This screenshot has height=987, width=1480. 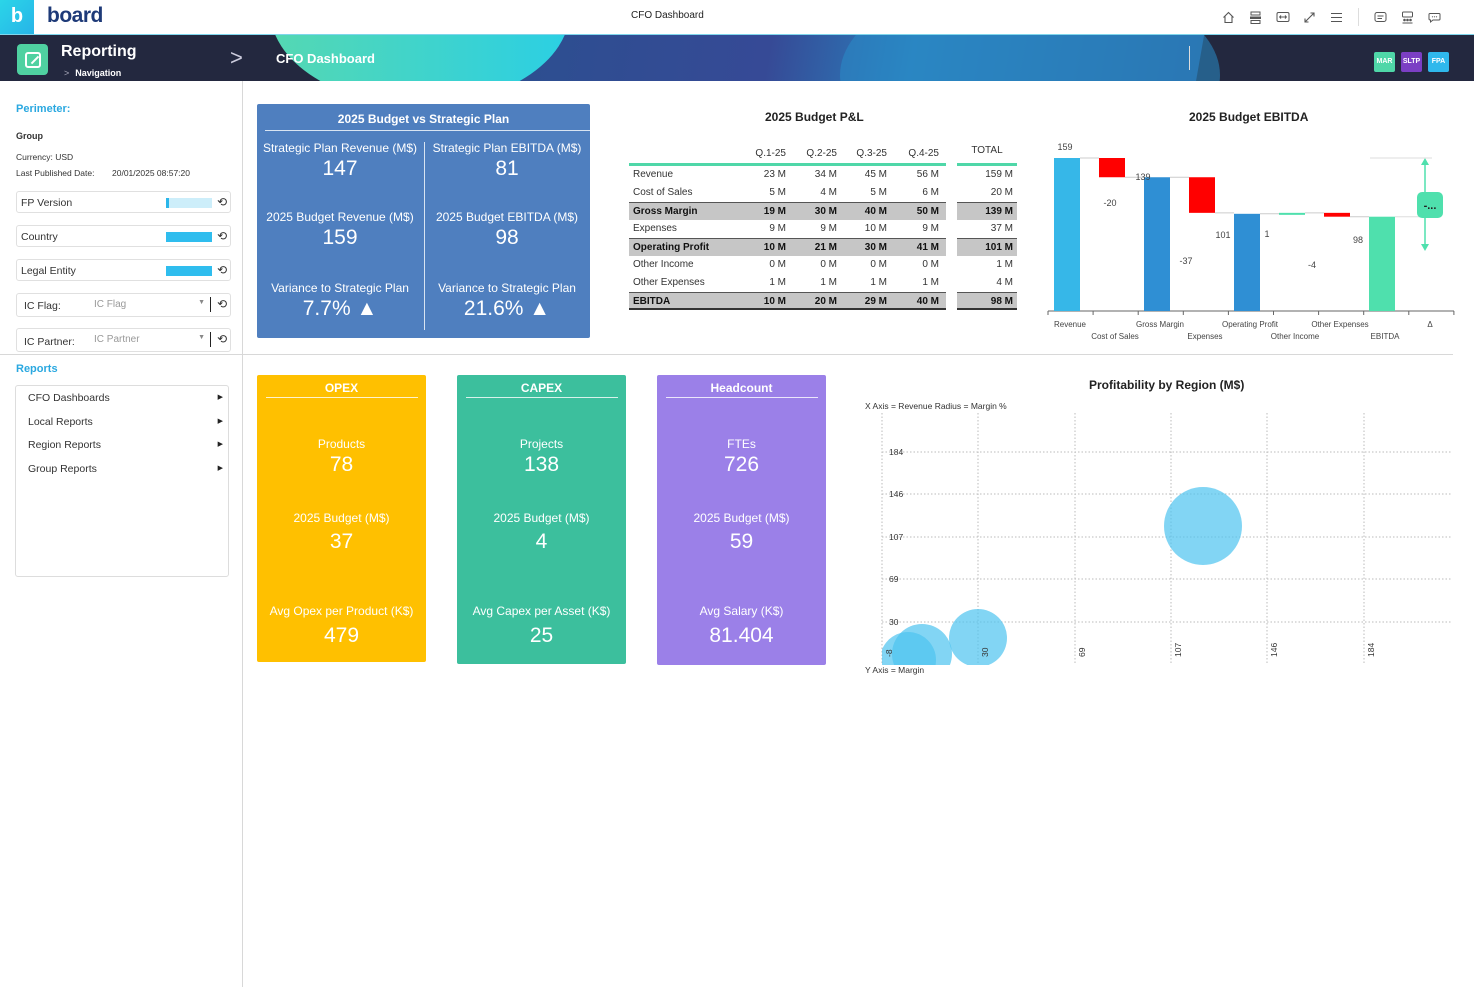 I want to click on navigation-label: Navigation, so click(x=98, y=73).